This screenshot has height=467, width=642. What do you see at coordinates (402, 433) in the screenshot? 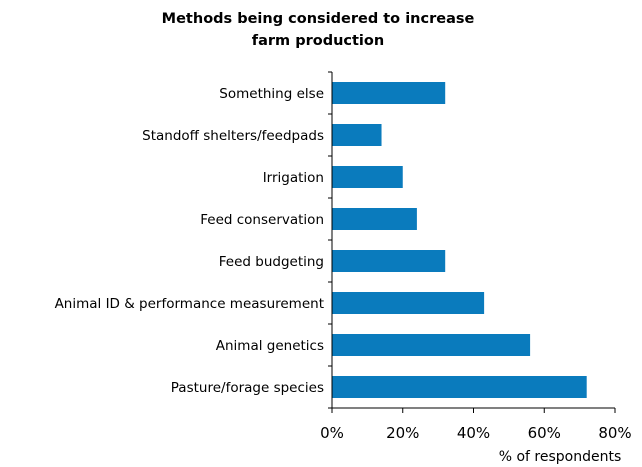
I see `x-tick-label: 20%` at bounding box center [402, 433].